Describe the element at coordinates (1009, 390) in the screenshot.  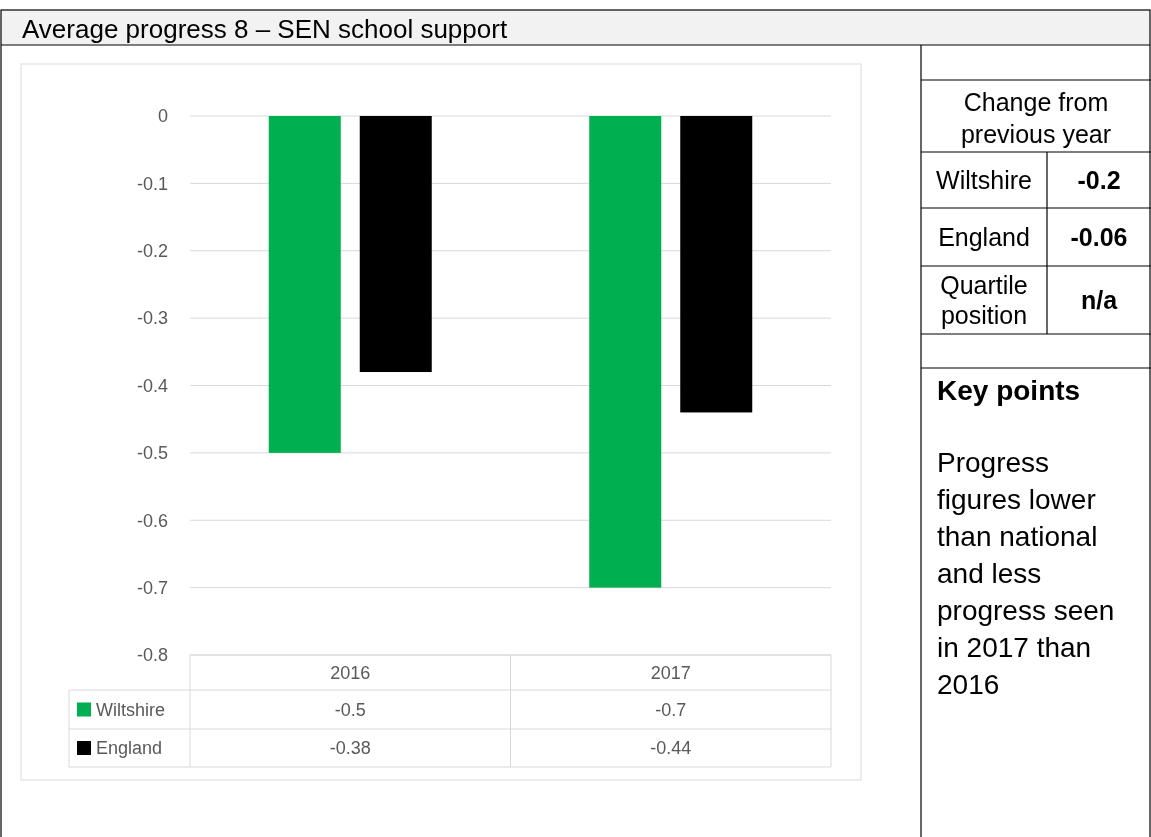
I see `text: Key points` at that location.